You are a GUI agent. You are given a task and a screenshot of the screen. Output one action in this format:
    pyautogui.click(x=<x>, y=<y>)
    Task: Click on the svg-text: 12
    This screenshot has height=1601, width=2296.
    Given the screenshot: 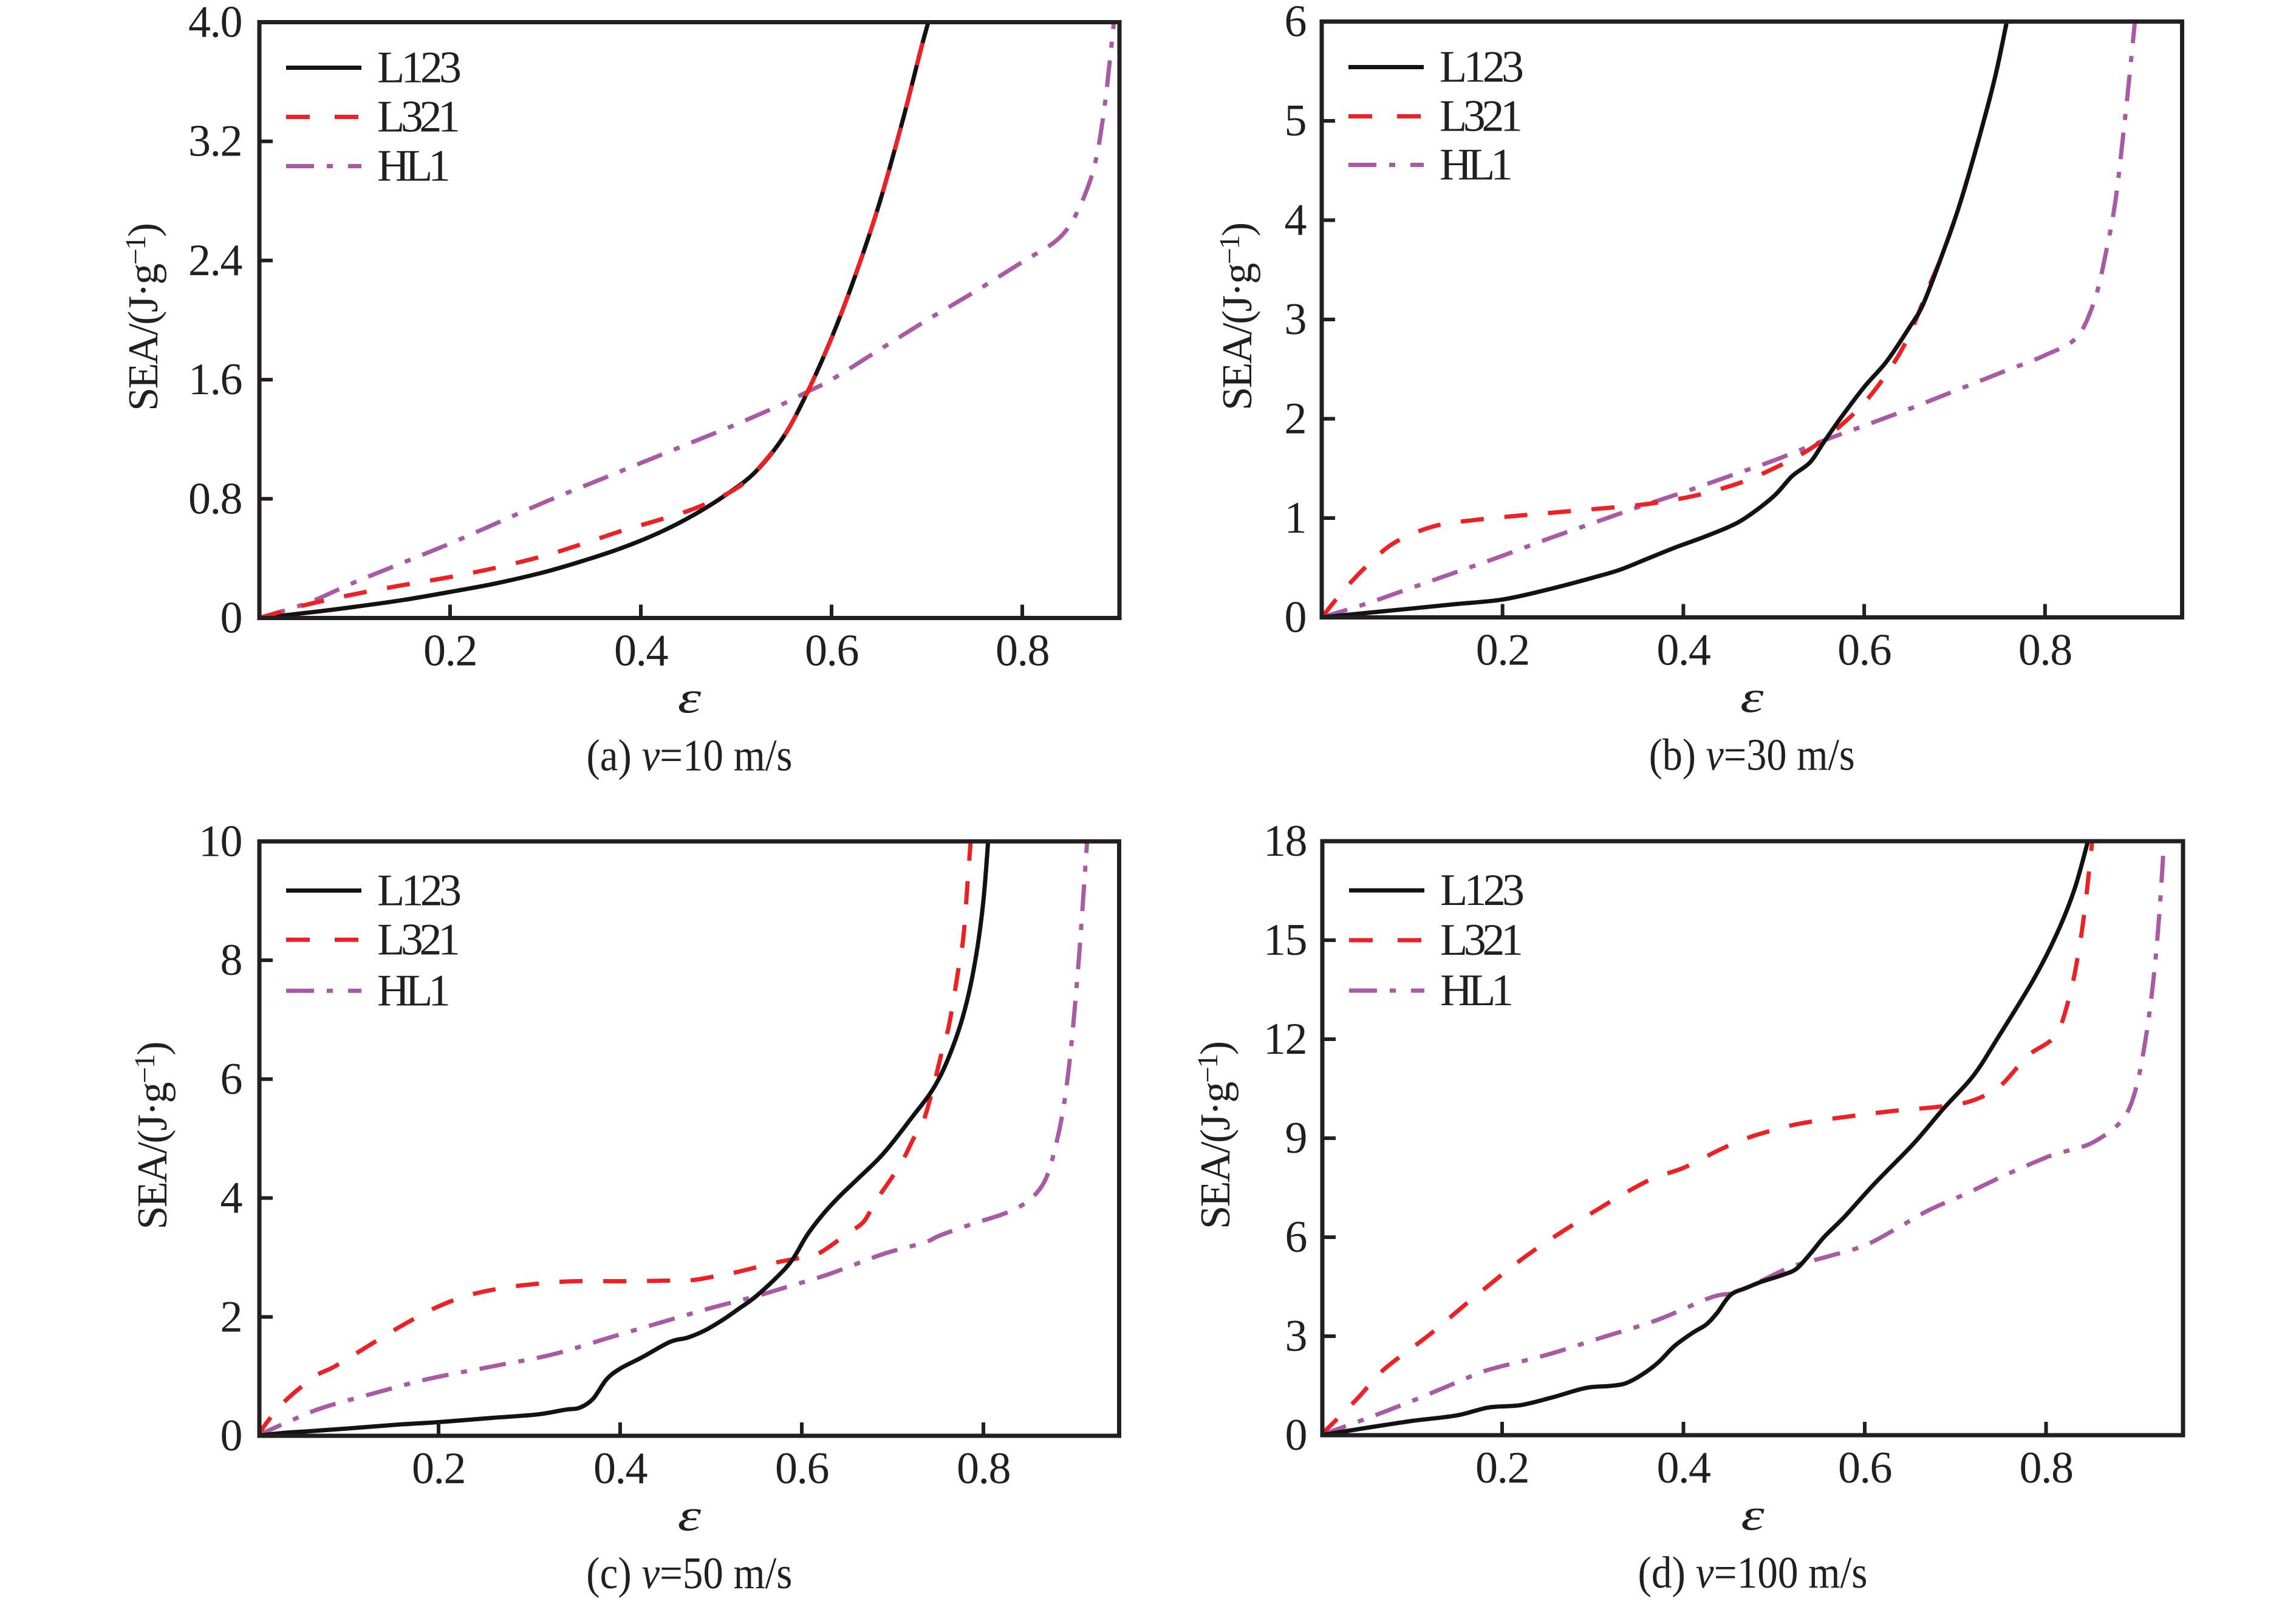 What is the action you would take?
    pyautogui.click(x=1285, y=1039)
    